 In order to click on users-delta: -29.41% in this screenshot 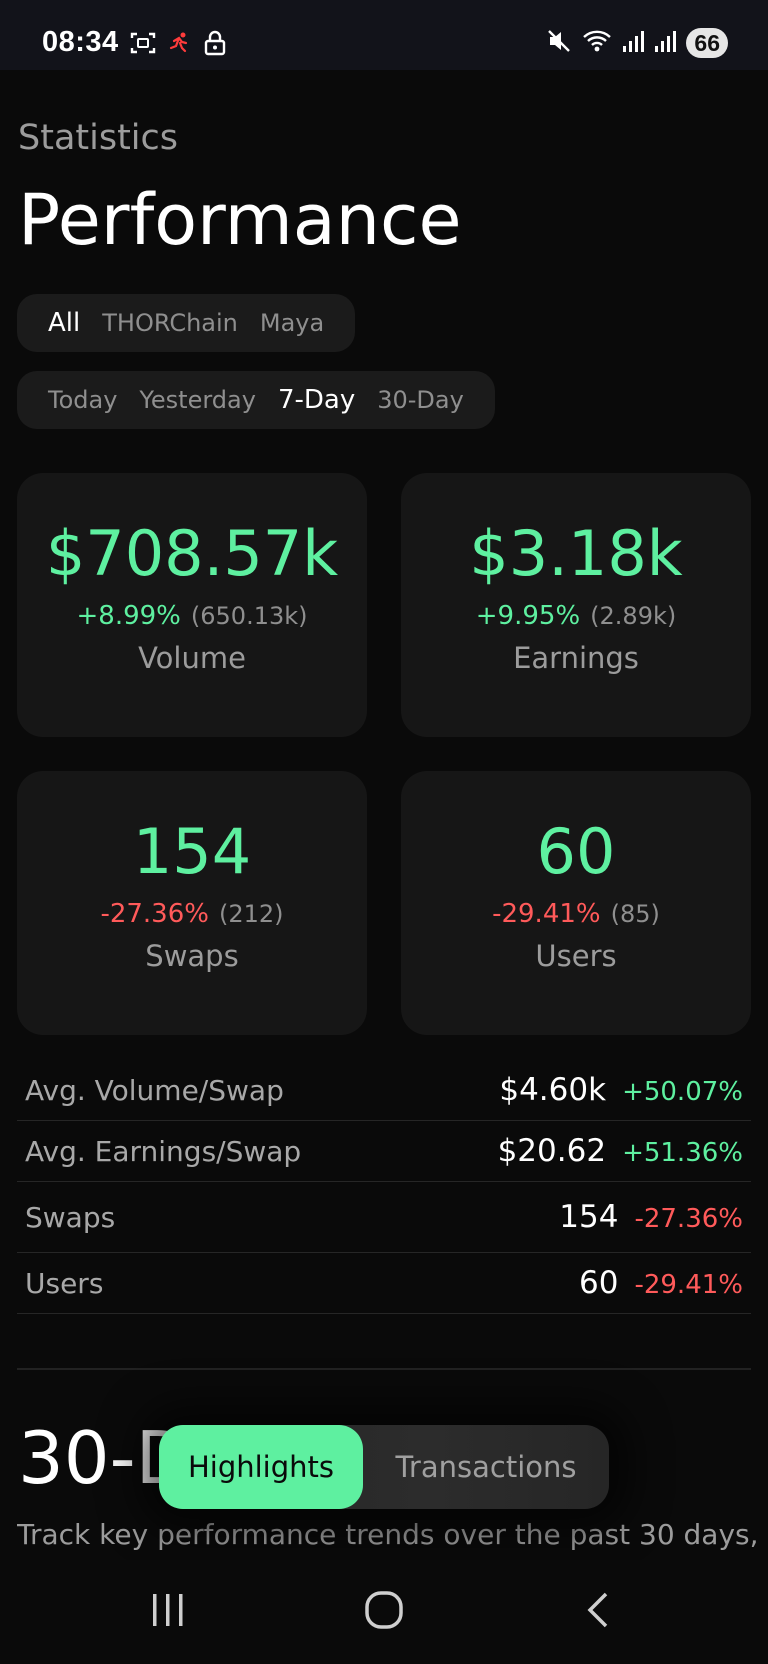, I will do `click(546, 914)`.